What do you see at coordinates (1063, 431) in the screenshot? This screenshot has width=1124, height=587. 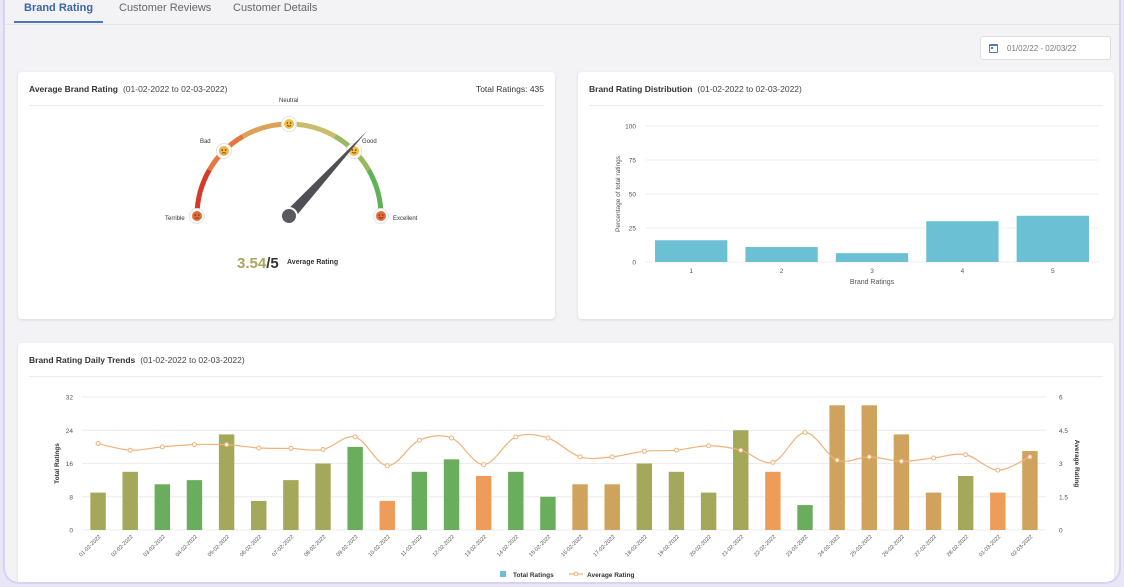 I see `trend-y2-tick: 4.5` at bounding box center [1063, 431].